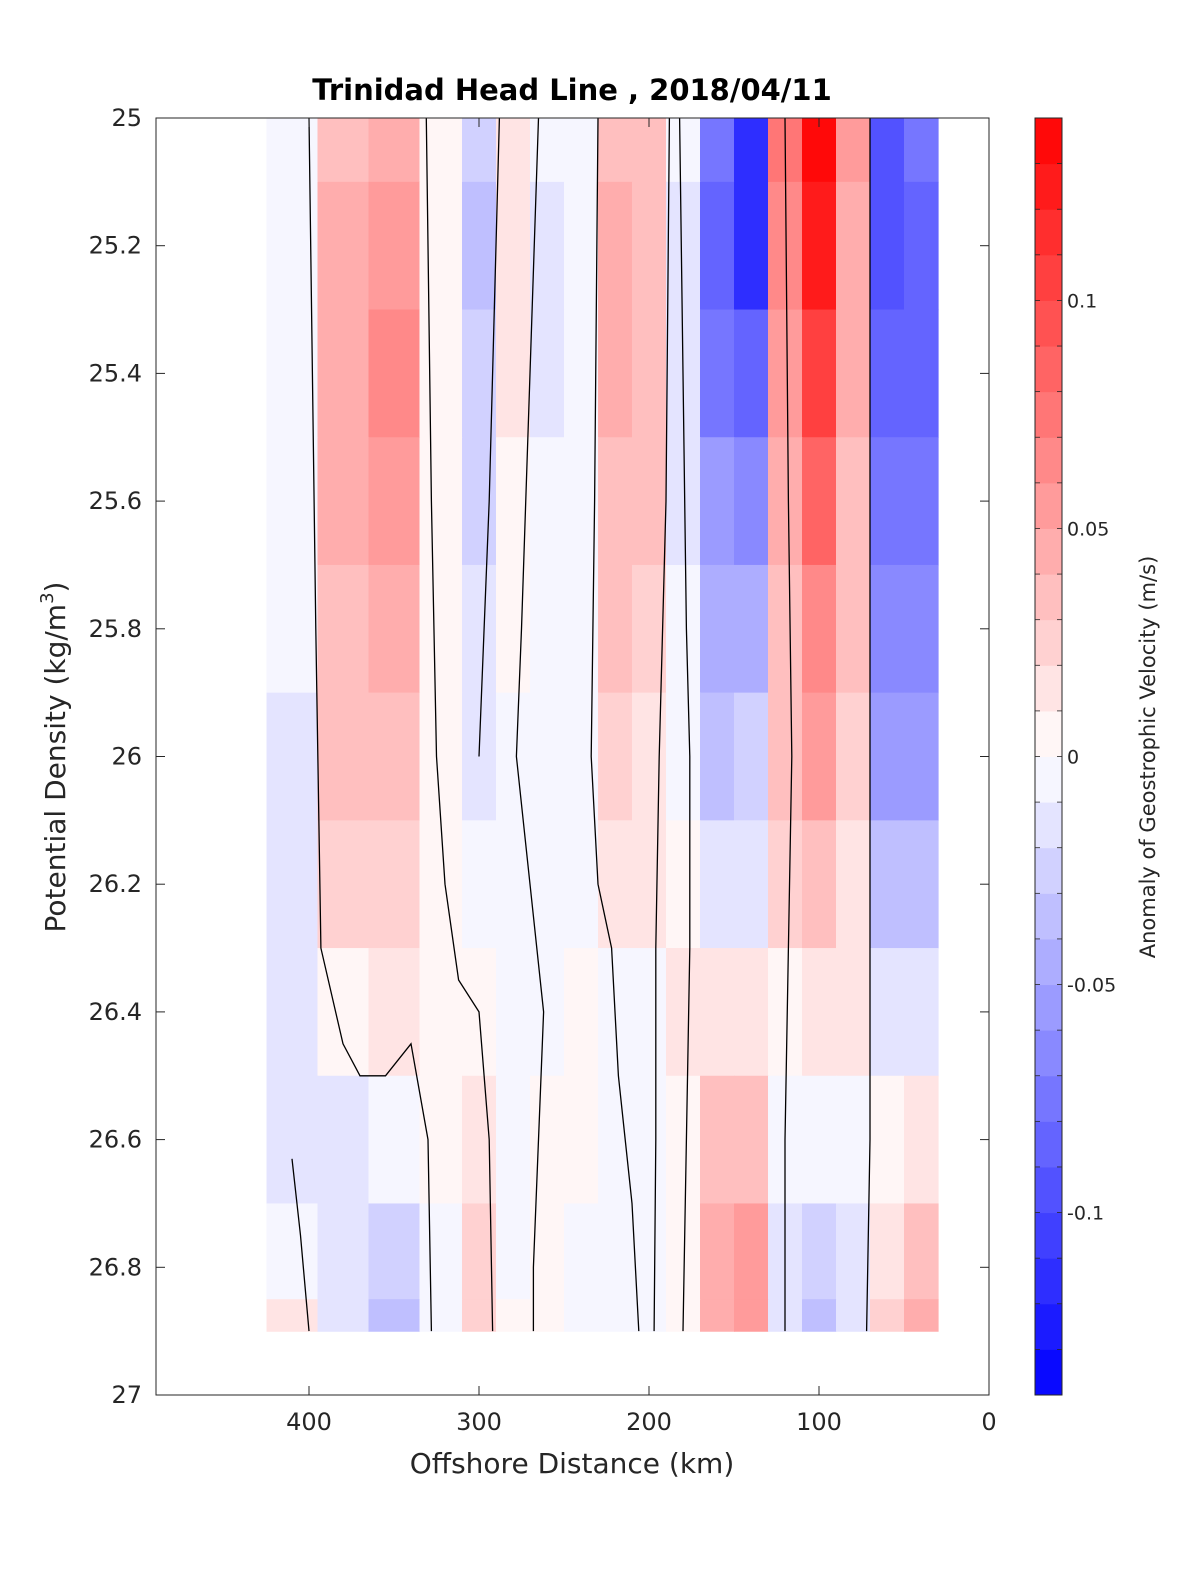 The image size is (1200, 1575). What do you see at coordinates (115, 1140) in the screenshot?
I see `y-tick-label: 26.6` at bounding box center [115, 1140].